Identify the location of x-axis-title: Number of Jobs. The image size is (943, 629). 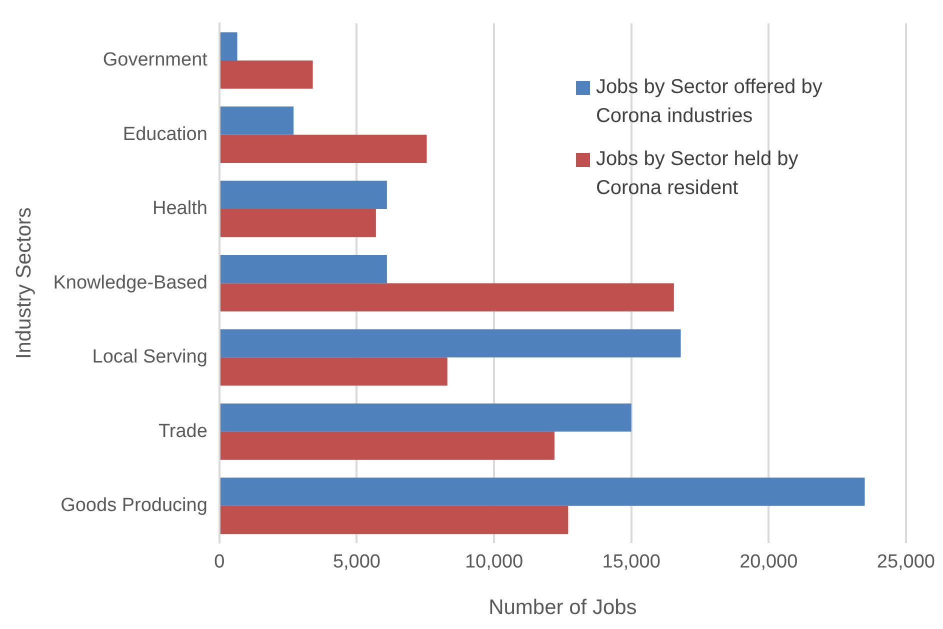
(562, 608).